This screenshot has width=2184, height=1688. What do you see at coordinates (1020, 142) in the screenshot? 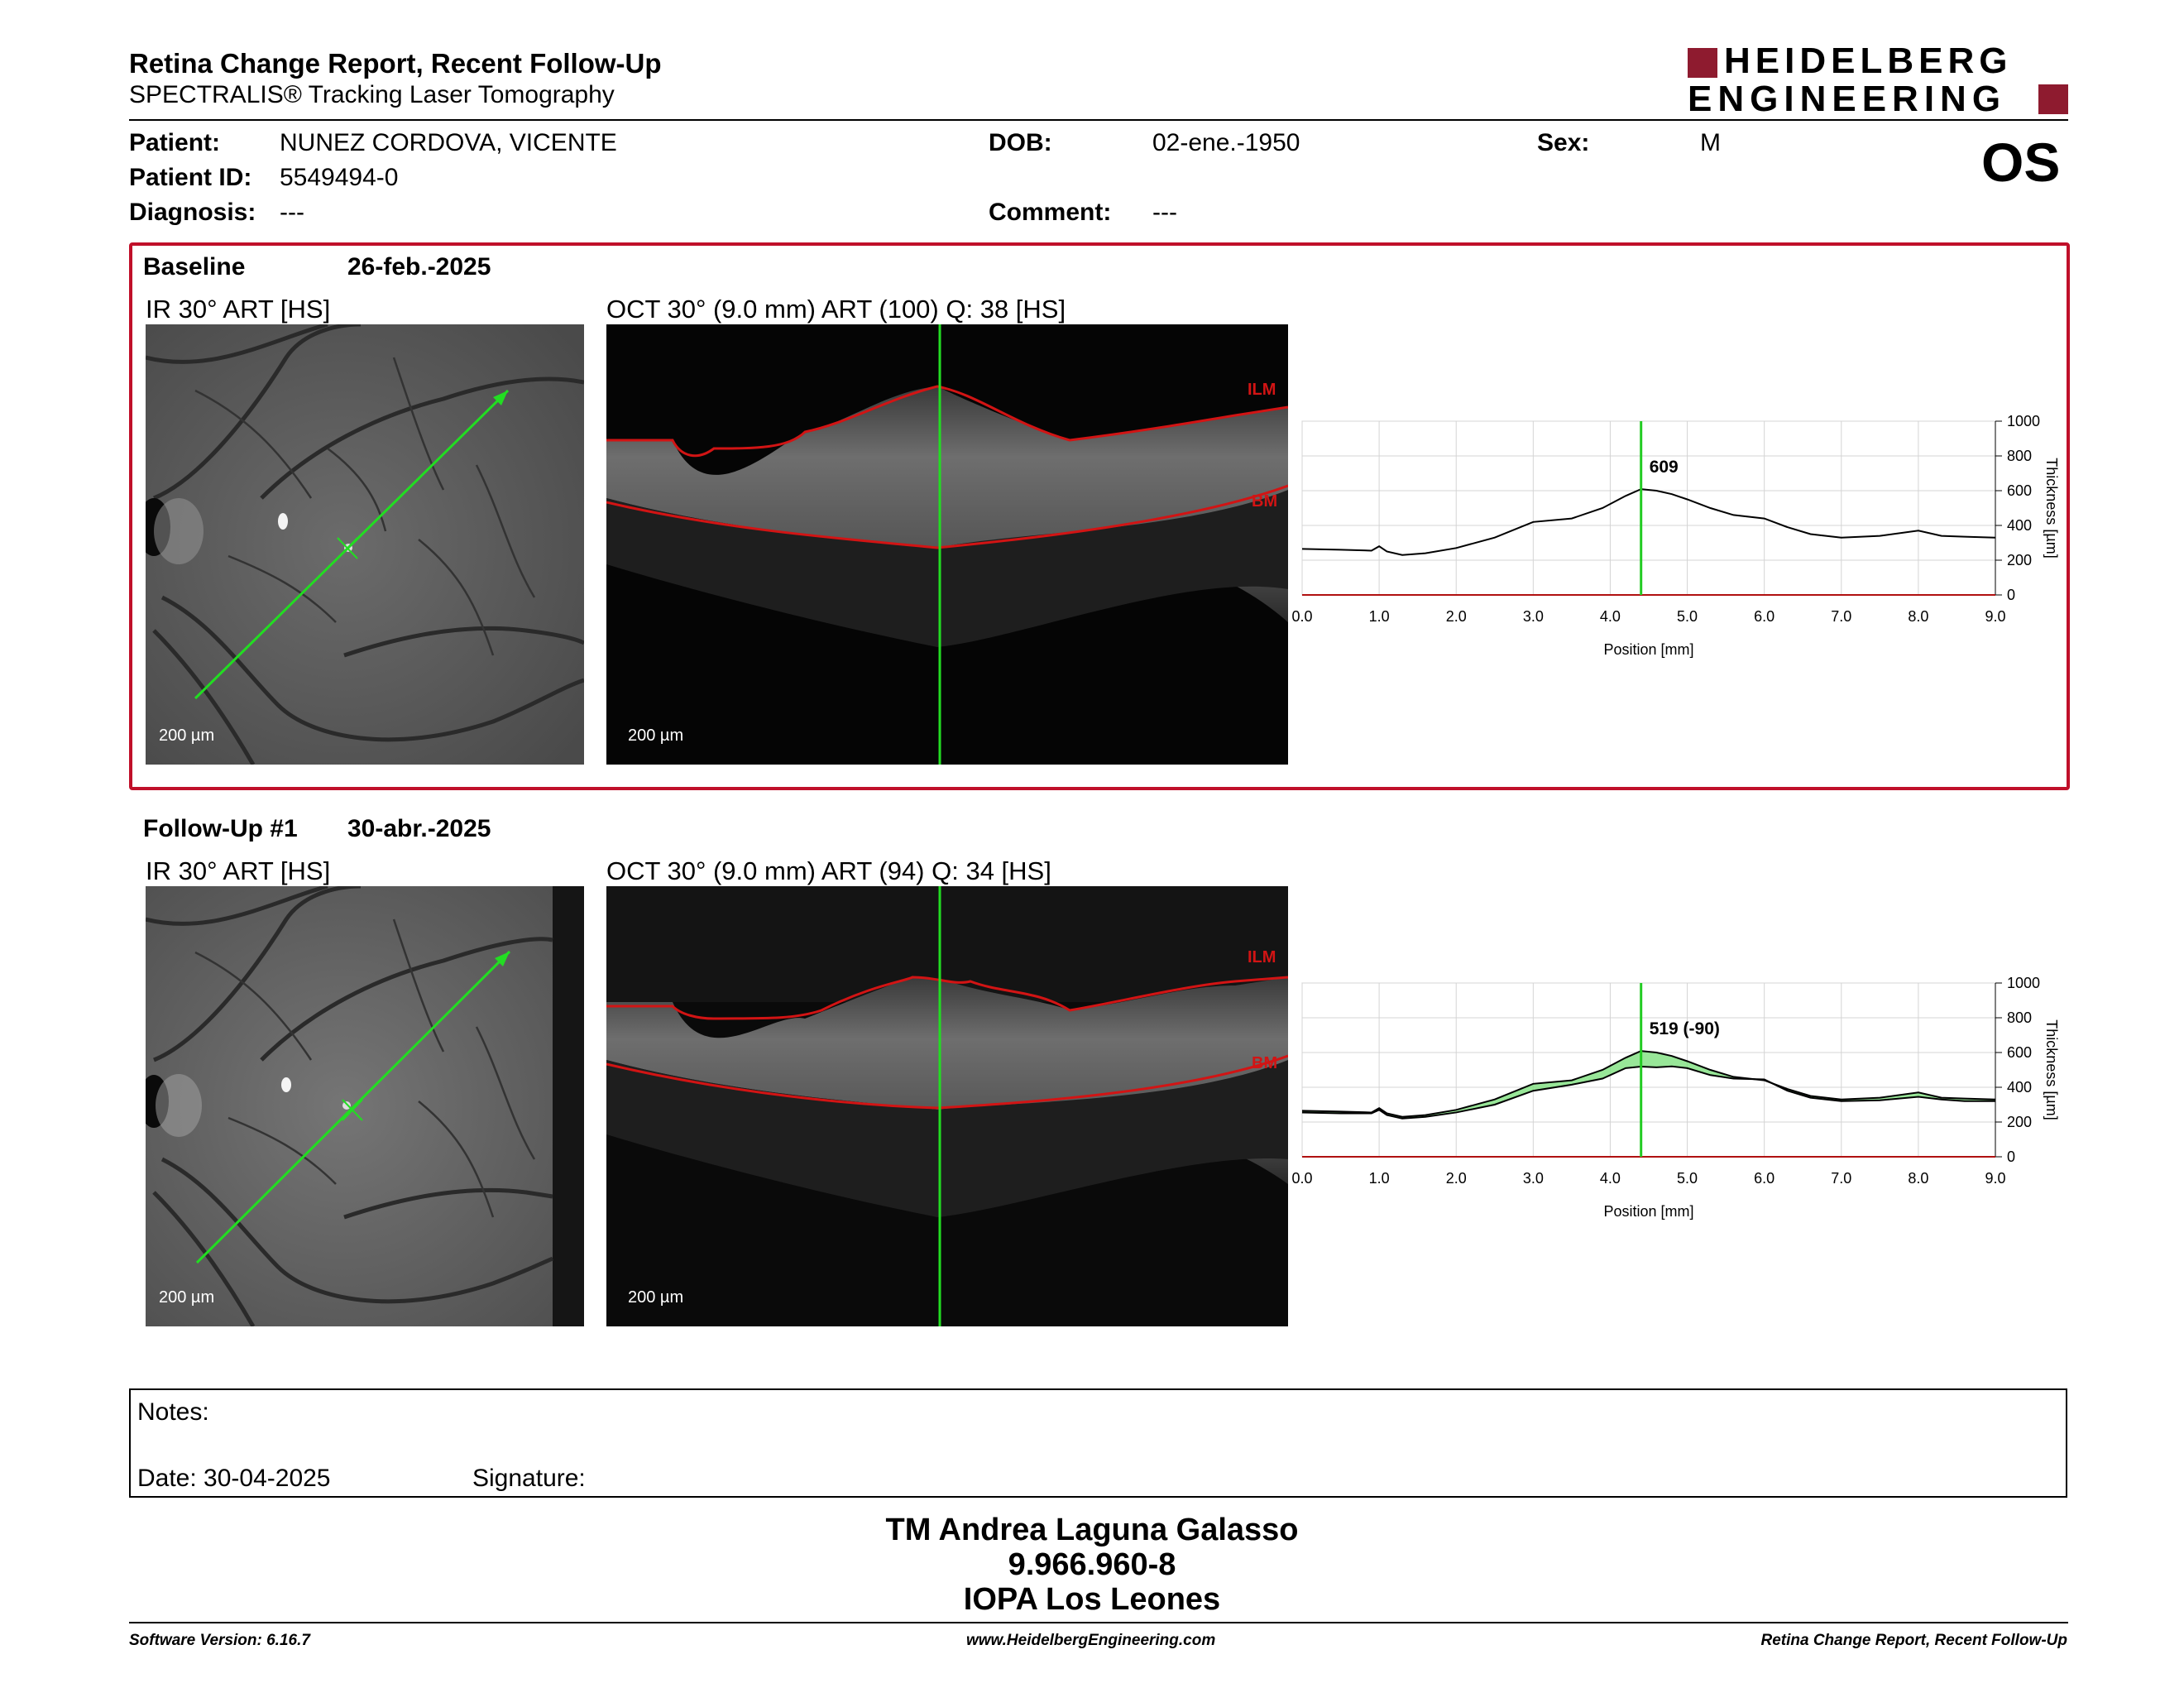
I see `dob-label: DOB:` at bounding box center [1020, 142].